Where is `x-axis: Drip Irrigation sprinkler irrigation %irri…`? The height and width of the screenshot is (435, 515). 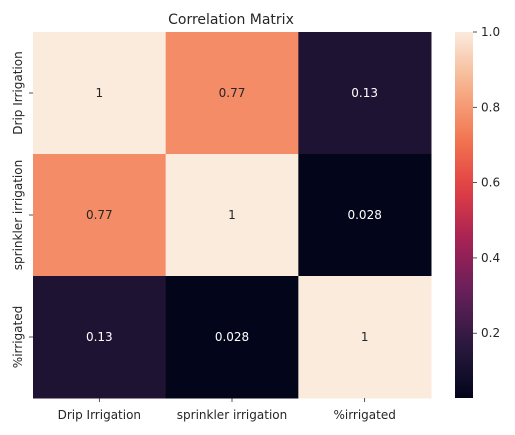 x-axis: Drip Irrigation sprinkler irrigation %irri… is located at coordinates (227, 410).